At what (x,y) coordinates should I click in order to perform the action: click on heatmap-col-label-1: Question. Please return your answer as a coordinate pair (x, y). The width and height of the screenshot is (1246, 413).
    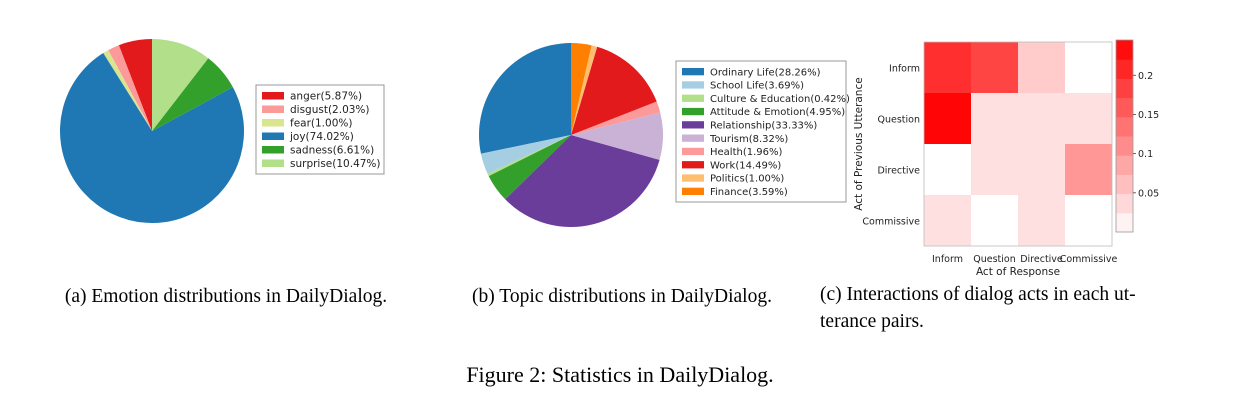
    Looking at the image, I should click on (994, 259).